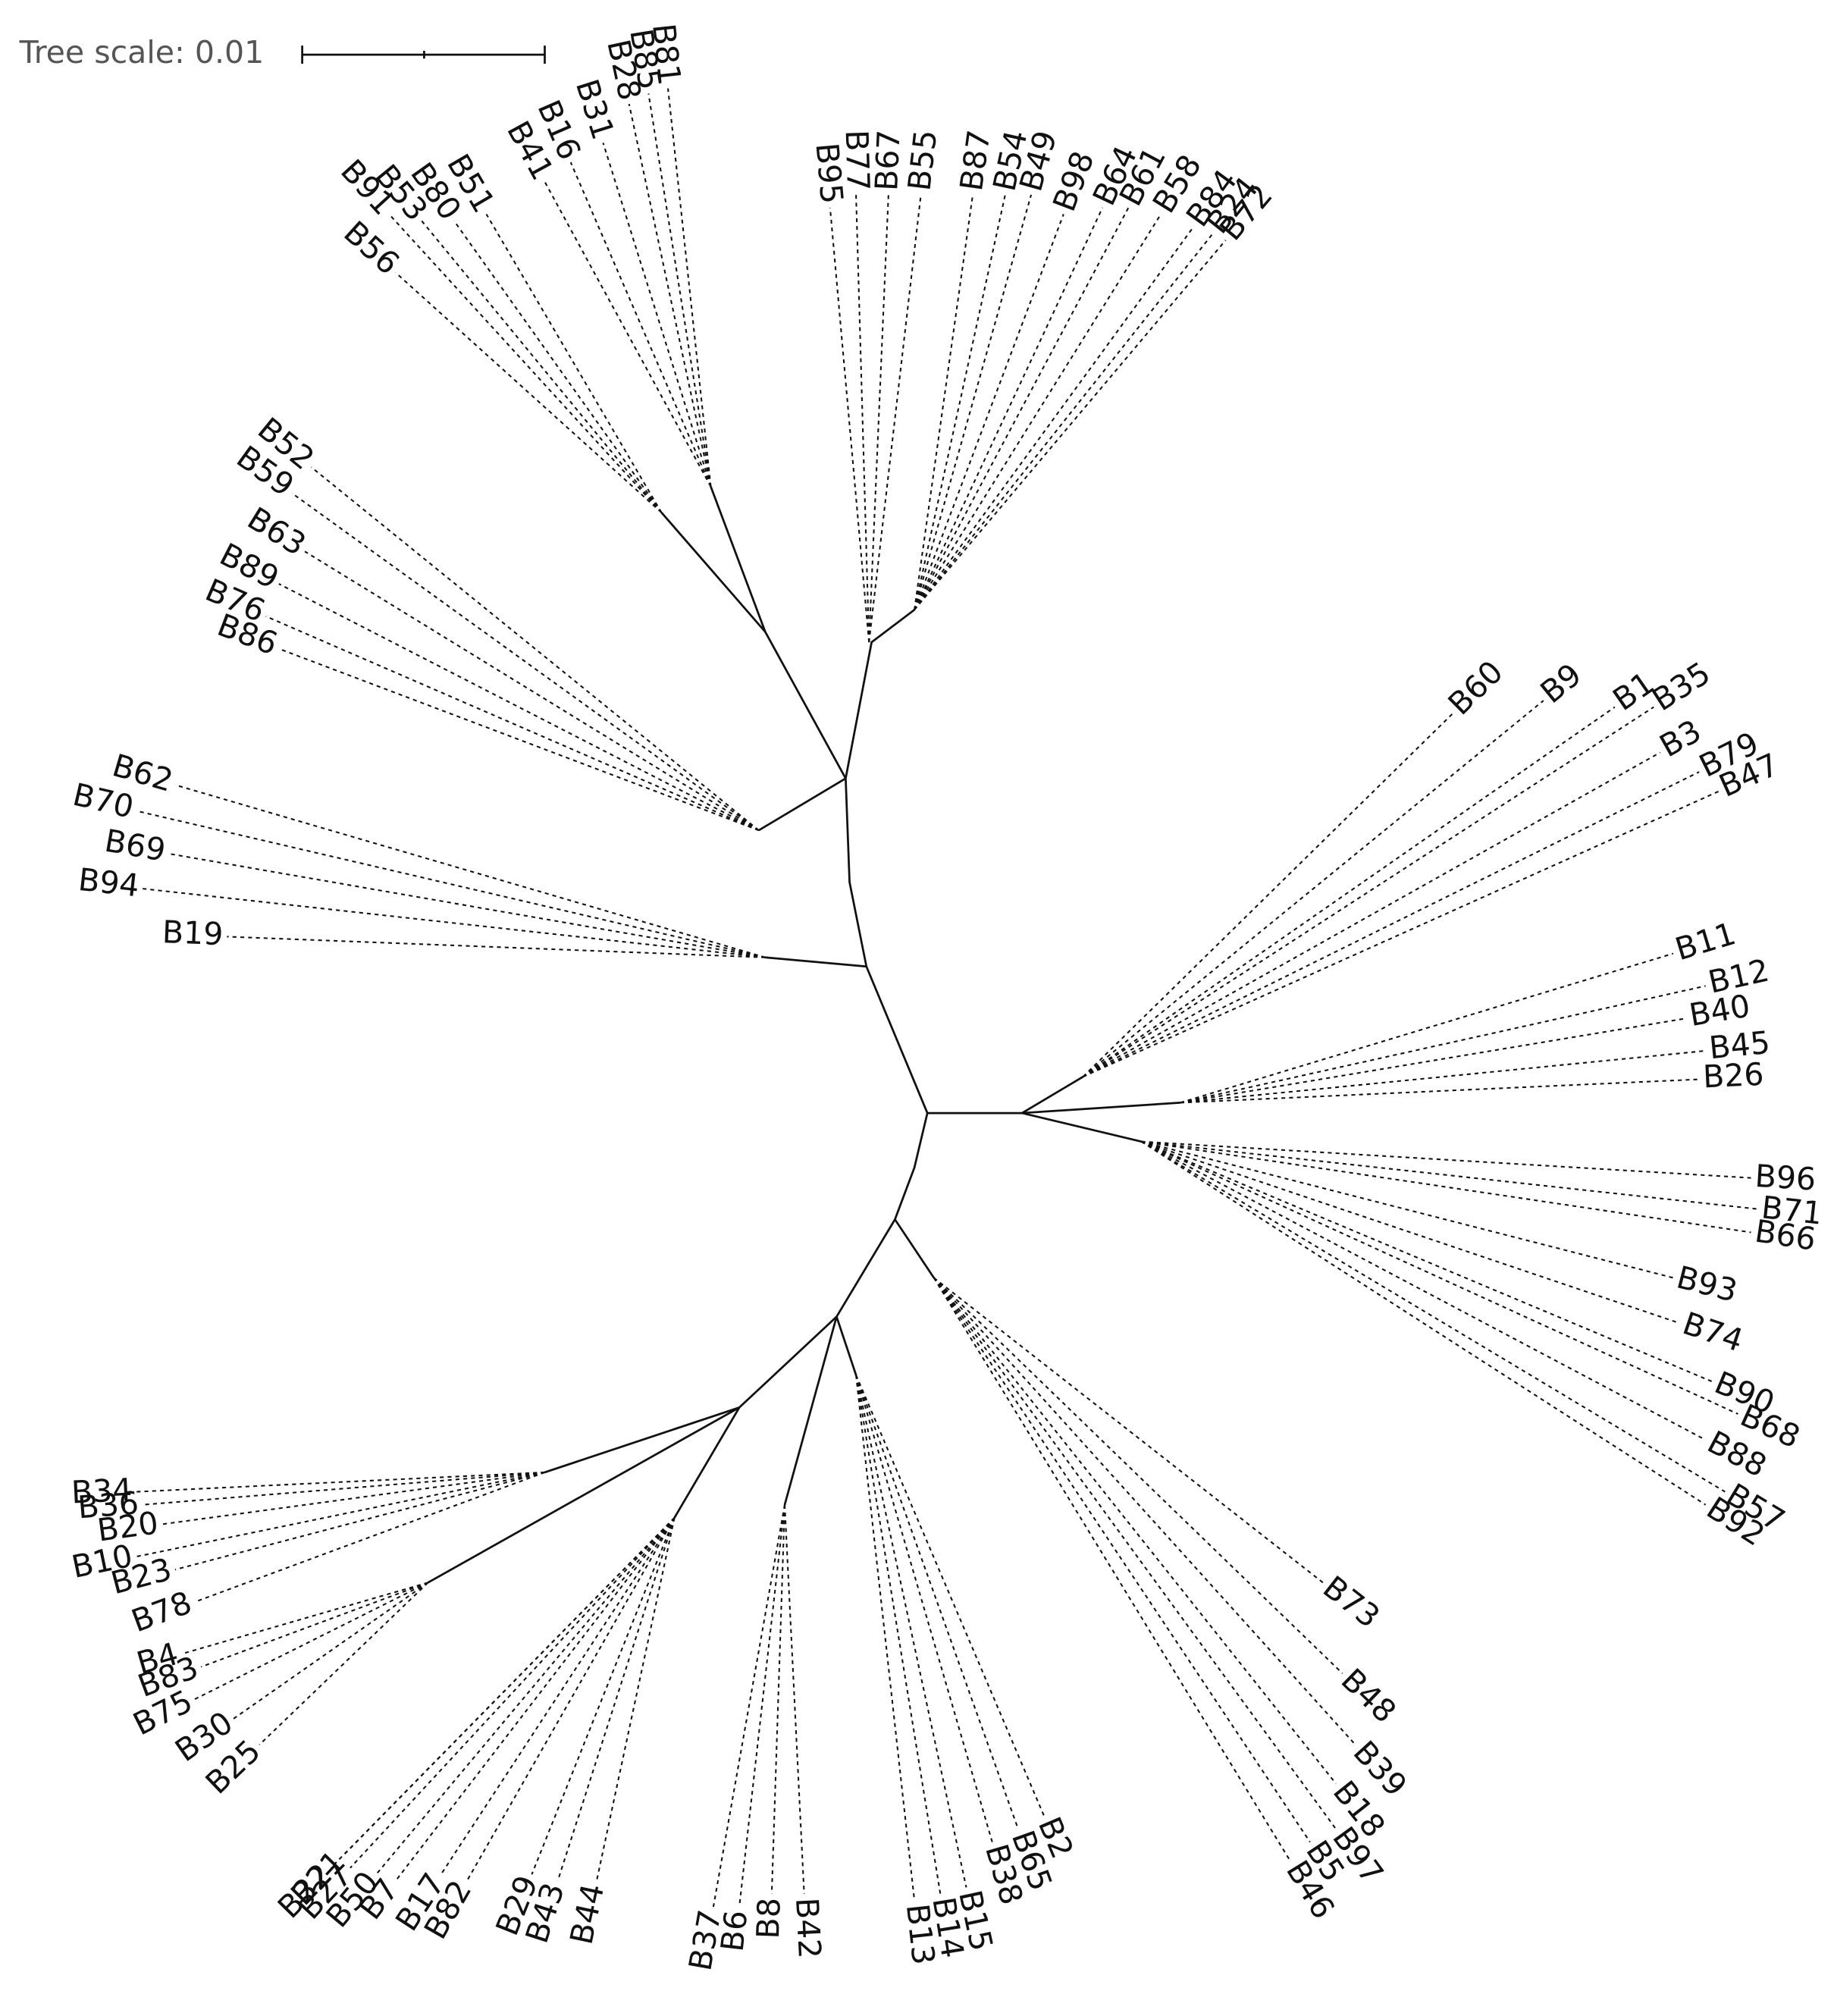 The height and width of the screenshot is (2016, 1834). What do you see at coordinates (142, 52) in the screenshot?
I see `scale-label: Tree scale: 0.01` at bounding box center [142, 52].